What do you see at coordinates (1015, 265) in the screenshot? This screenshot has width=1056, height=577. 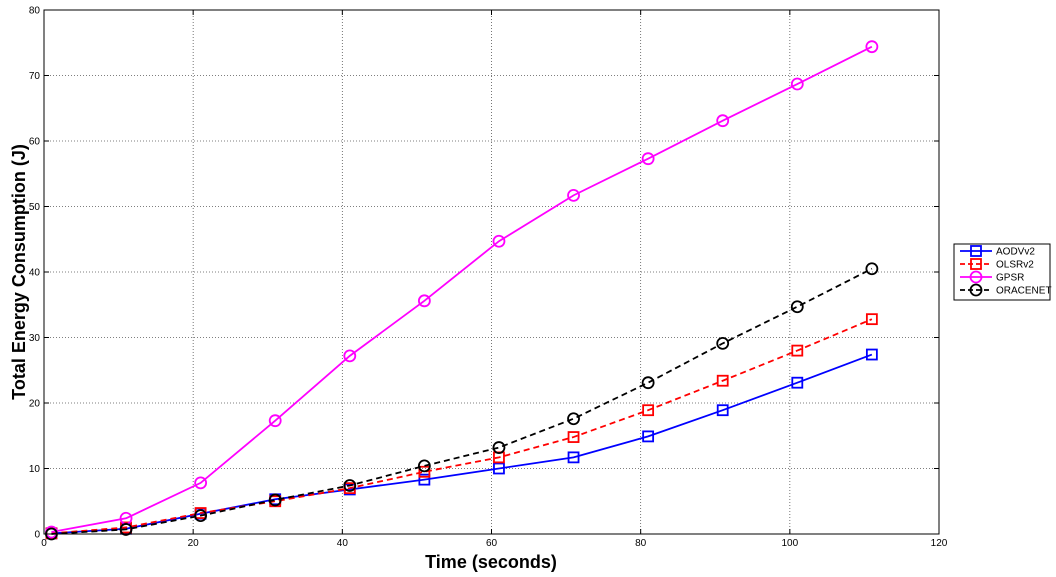 I see `legend-label: OLSRv2` at bounding box center [1015, 265].